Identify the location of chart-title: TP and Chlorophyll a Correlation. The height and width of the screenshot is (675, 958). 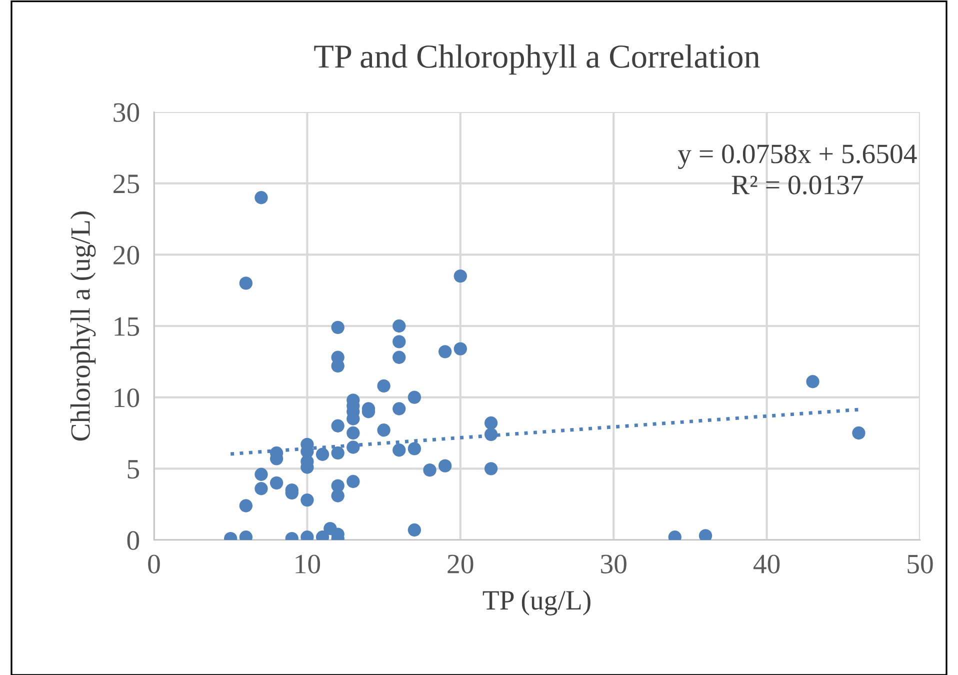
(537, 59).